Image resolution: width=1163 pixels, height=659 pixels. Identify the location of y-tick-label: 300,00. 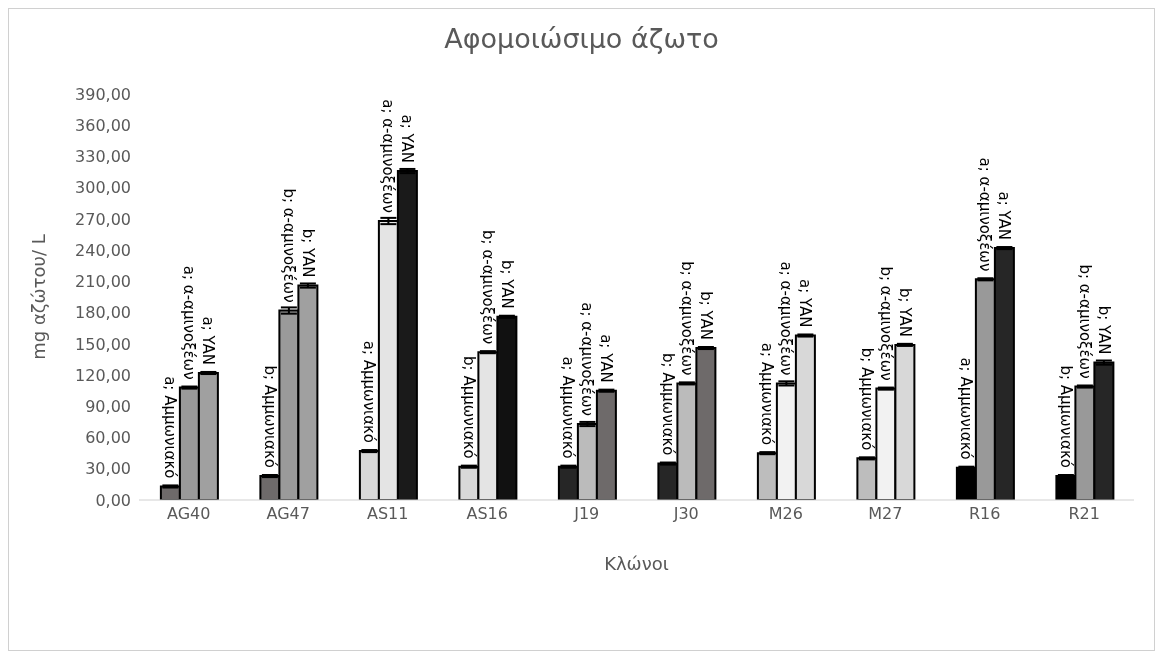
(103, 188).